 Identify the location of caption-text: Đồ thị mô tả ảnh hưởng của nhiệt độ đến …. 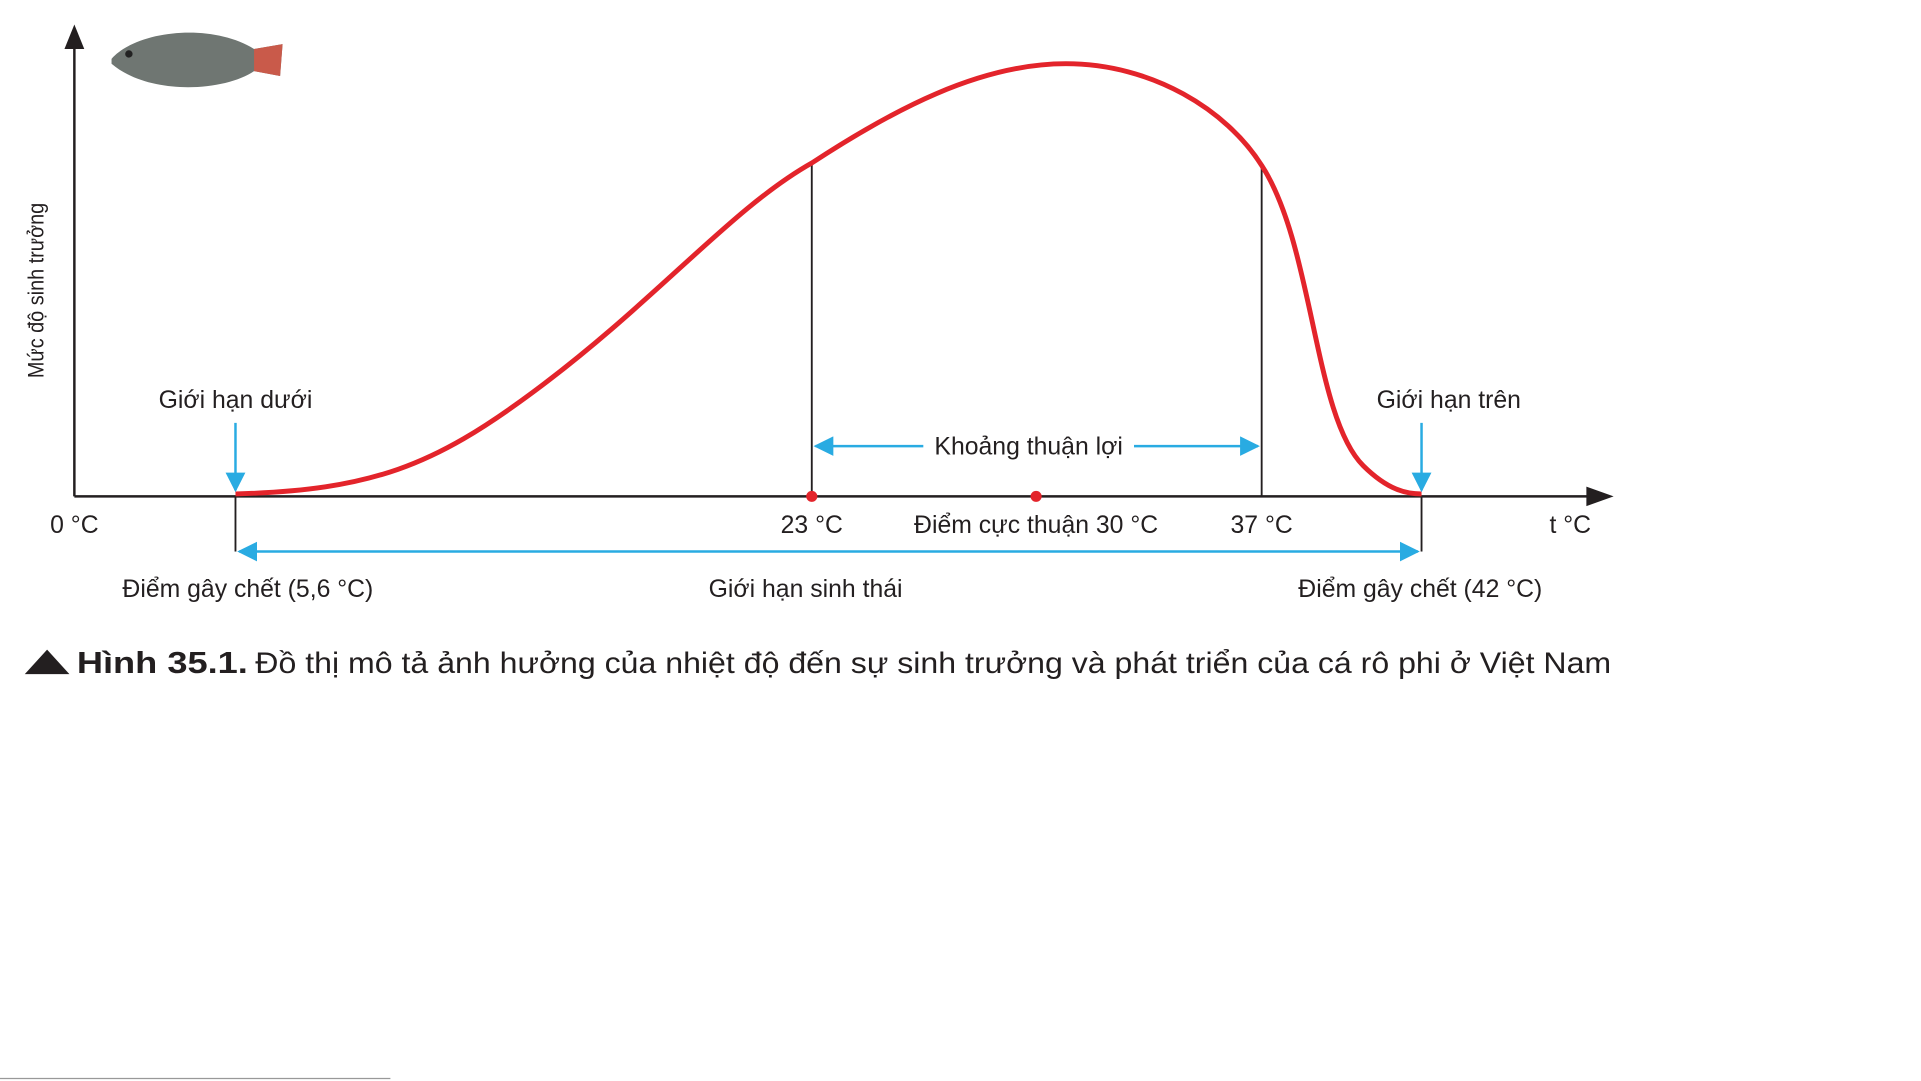
(933, 663).